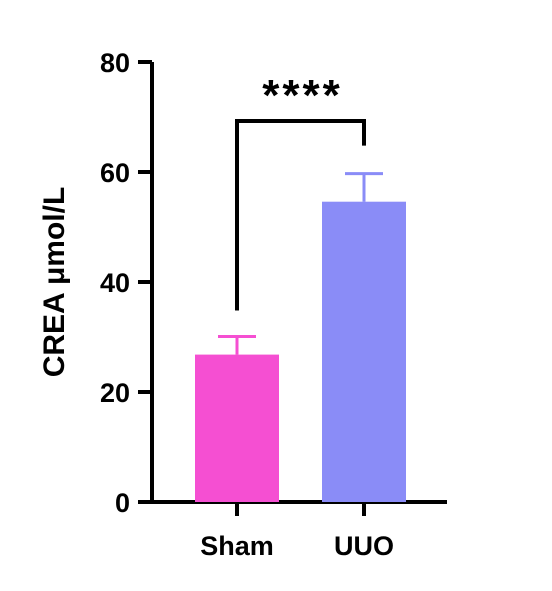 The image size is (552, 591). I want to click on significance-label: ****, so click(302, 95).